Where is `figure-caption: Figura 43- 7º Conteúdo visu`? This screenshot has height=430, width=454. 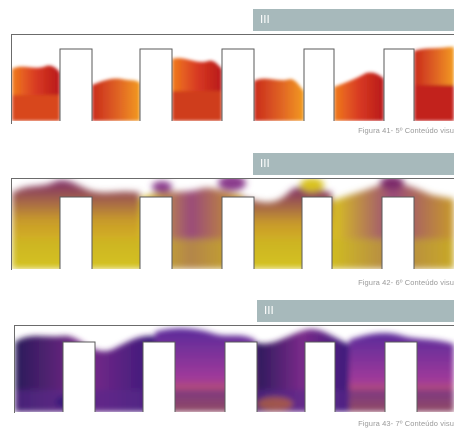 figure-caption: Figura 43- 7º Conteúdo visu is located at coordinates (406, 423).